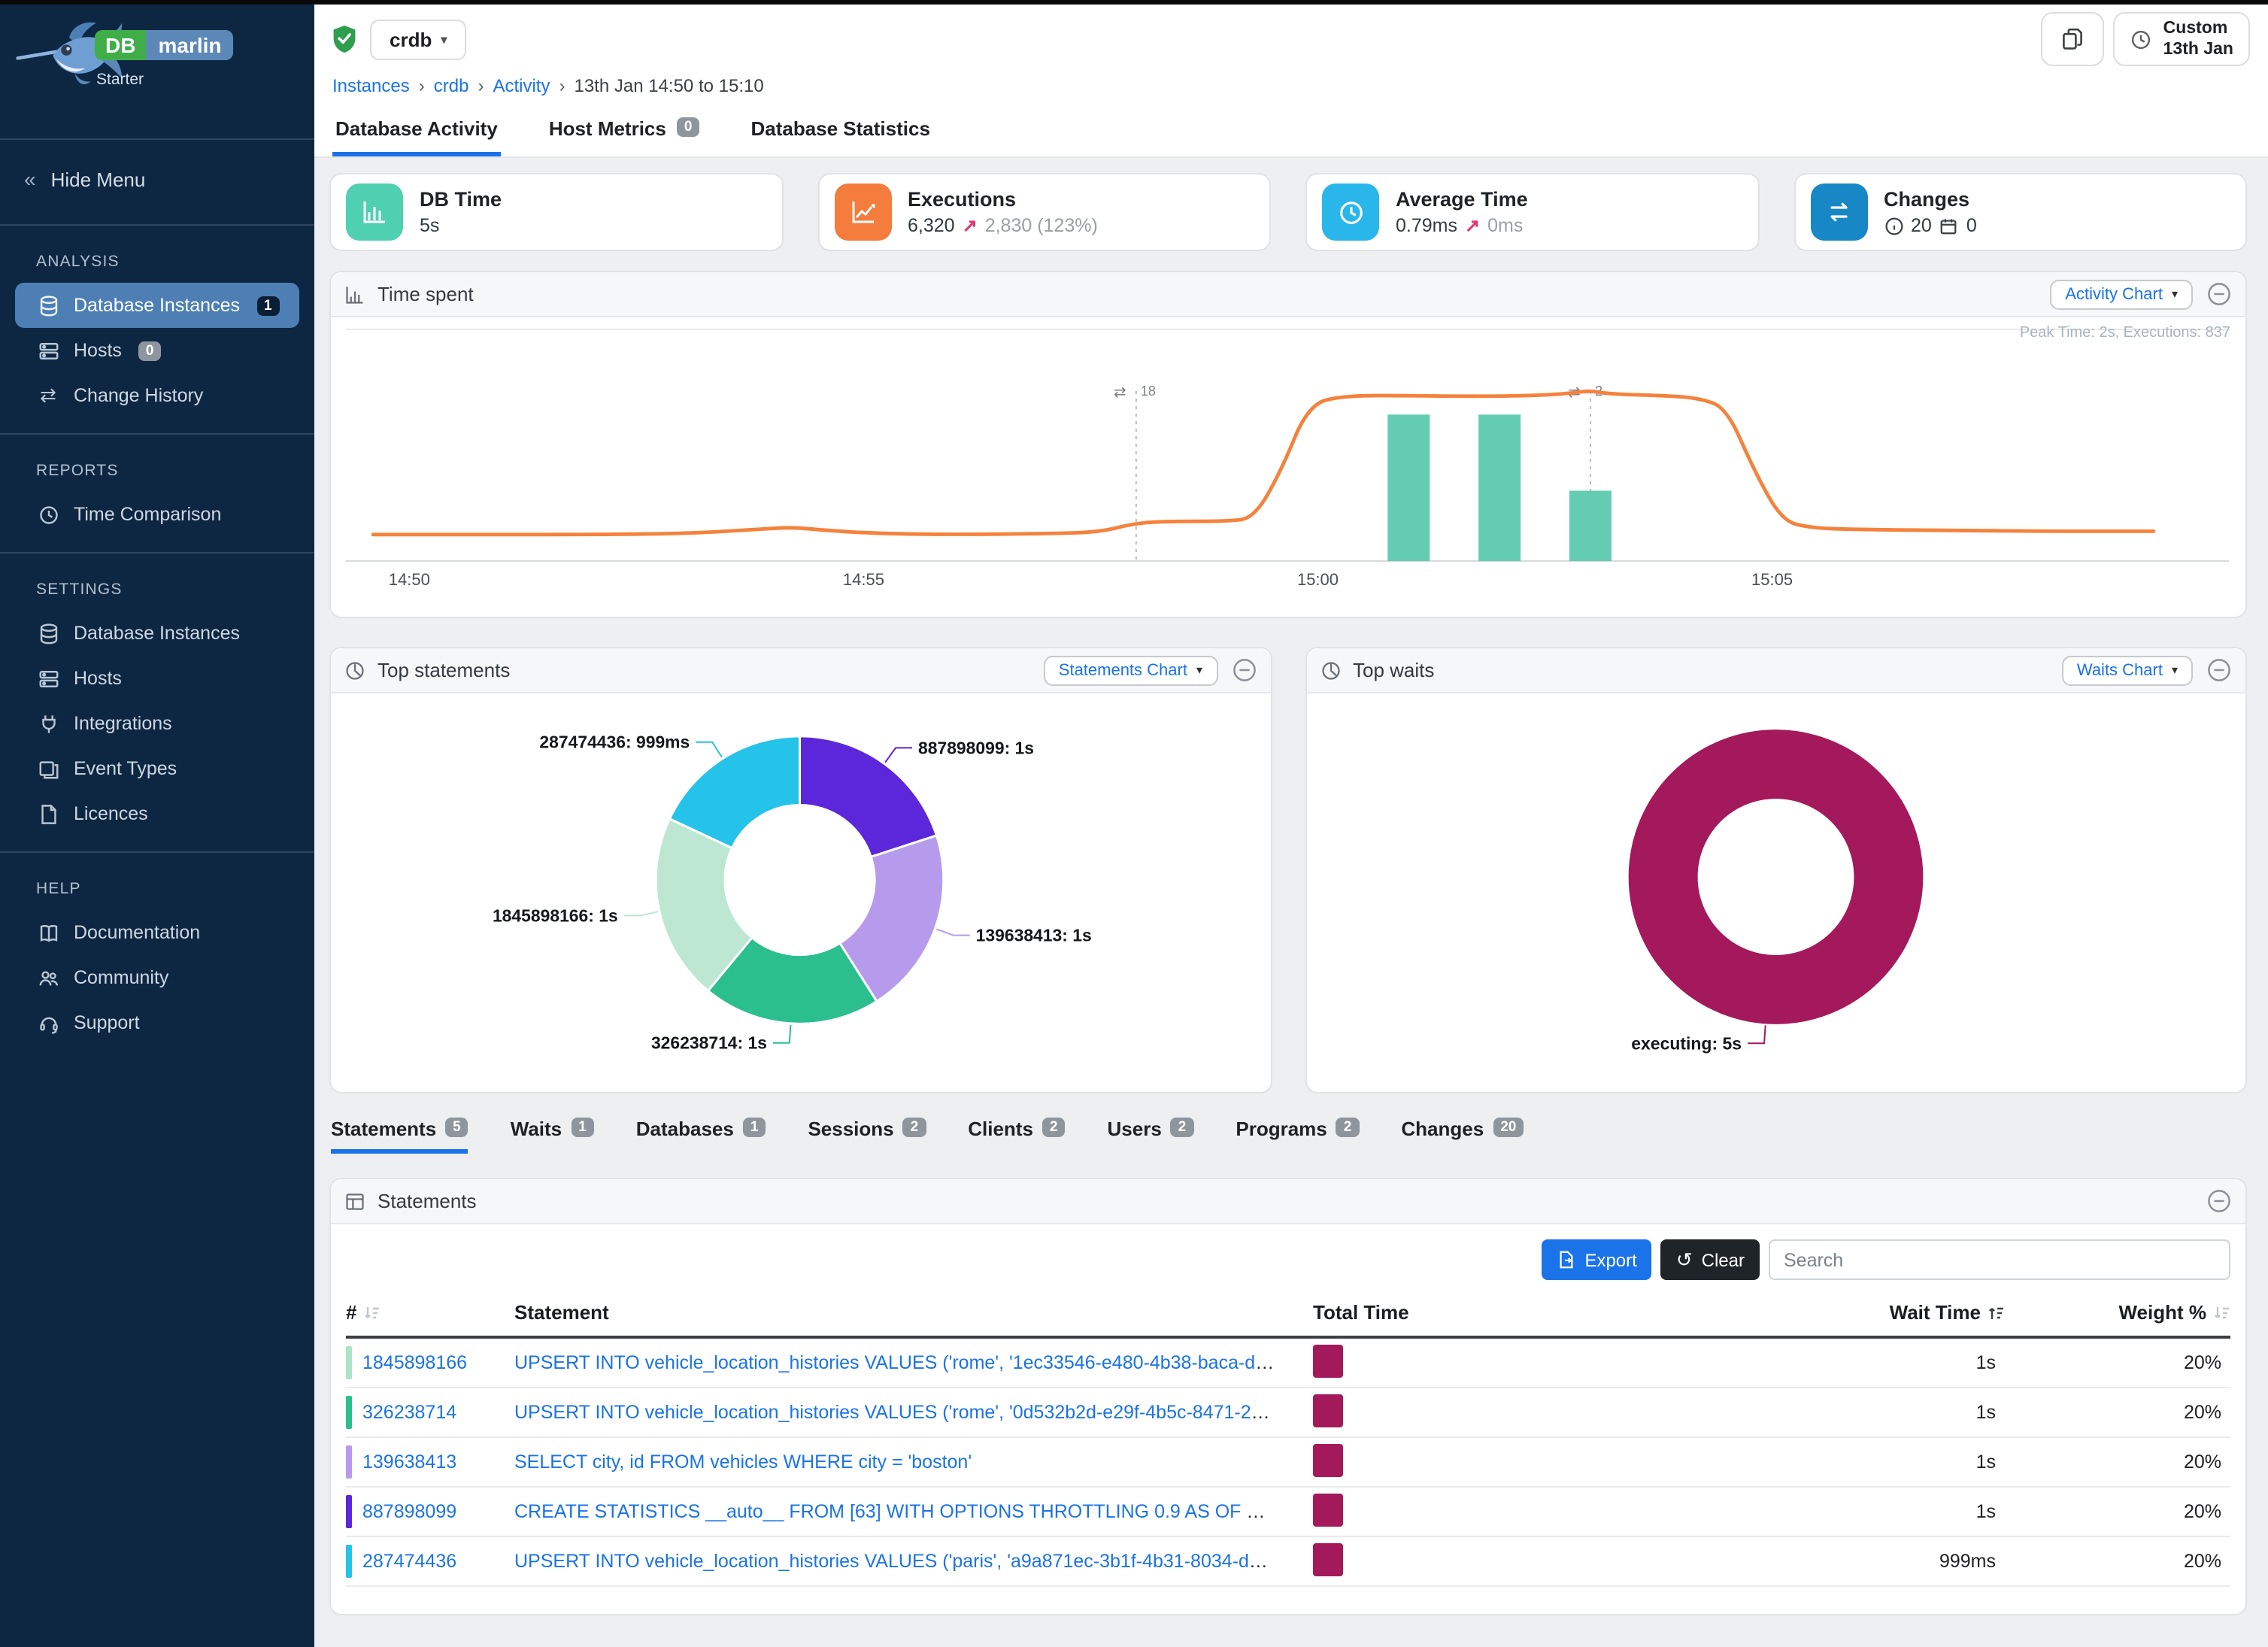 The width and height of the screenshot is (2268, 1647). Describe the element at coordinates (932, 225) in the screenshot. I see `executions-value: 6,320` at that location.